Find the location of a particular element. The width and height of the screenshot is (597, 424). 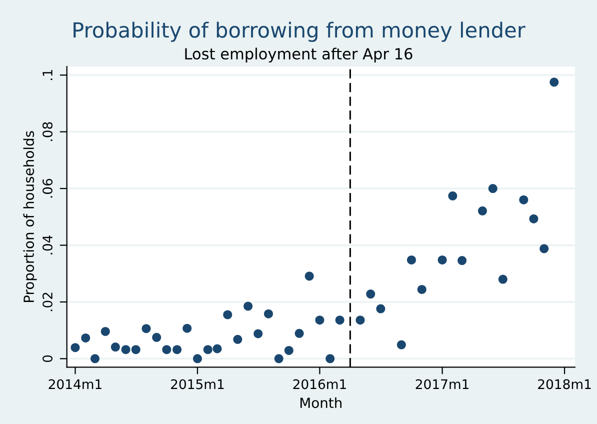

x-tick-label: 2016m1 is located at coordinates (319, 384).